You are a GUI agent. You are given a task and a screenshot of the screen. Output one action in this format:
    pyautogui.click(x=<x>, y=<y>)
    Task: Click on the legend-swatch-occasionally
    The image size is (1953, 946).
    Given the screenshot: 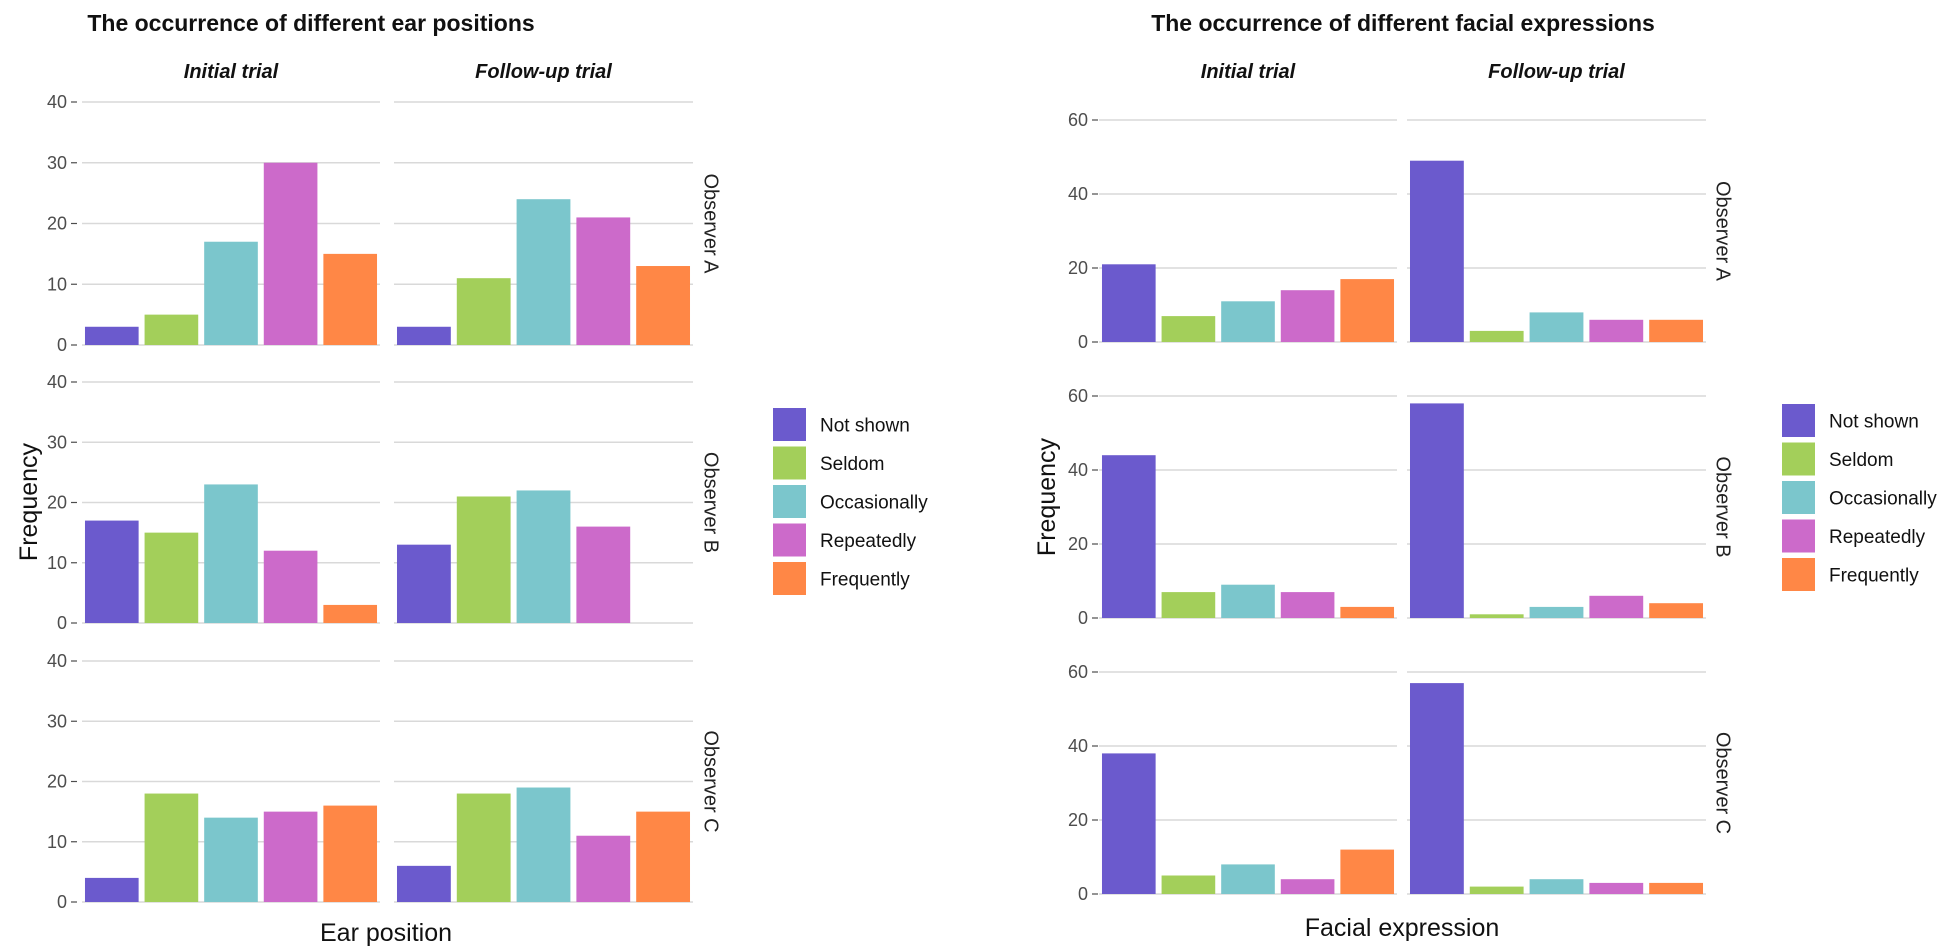 What is the action you would take?
    pyautogui.click(x=789, y=501)
    